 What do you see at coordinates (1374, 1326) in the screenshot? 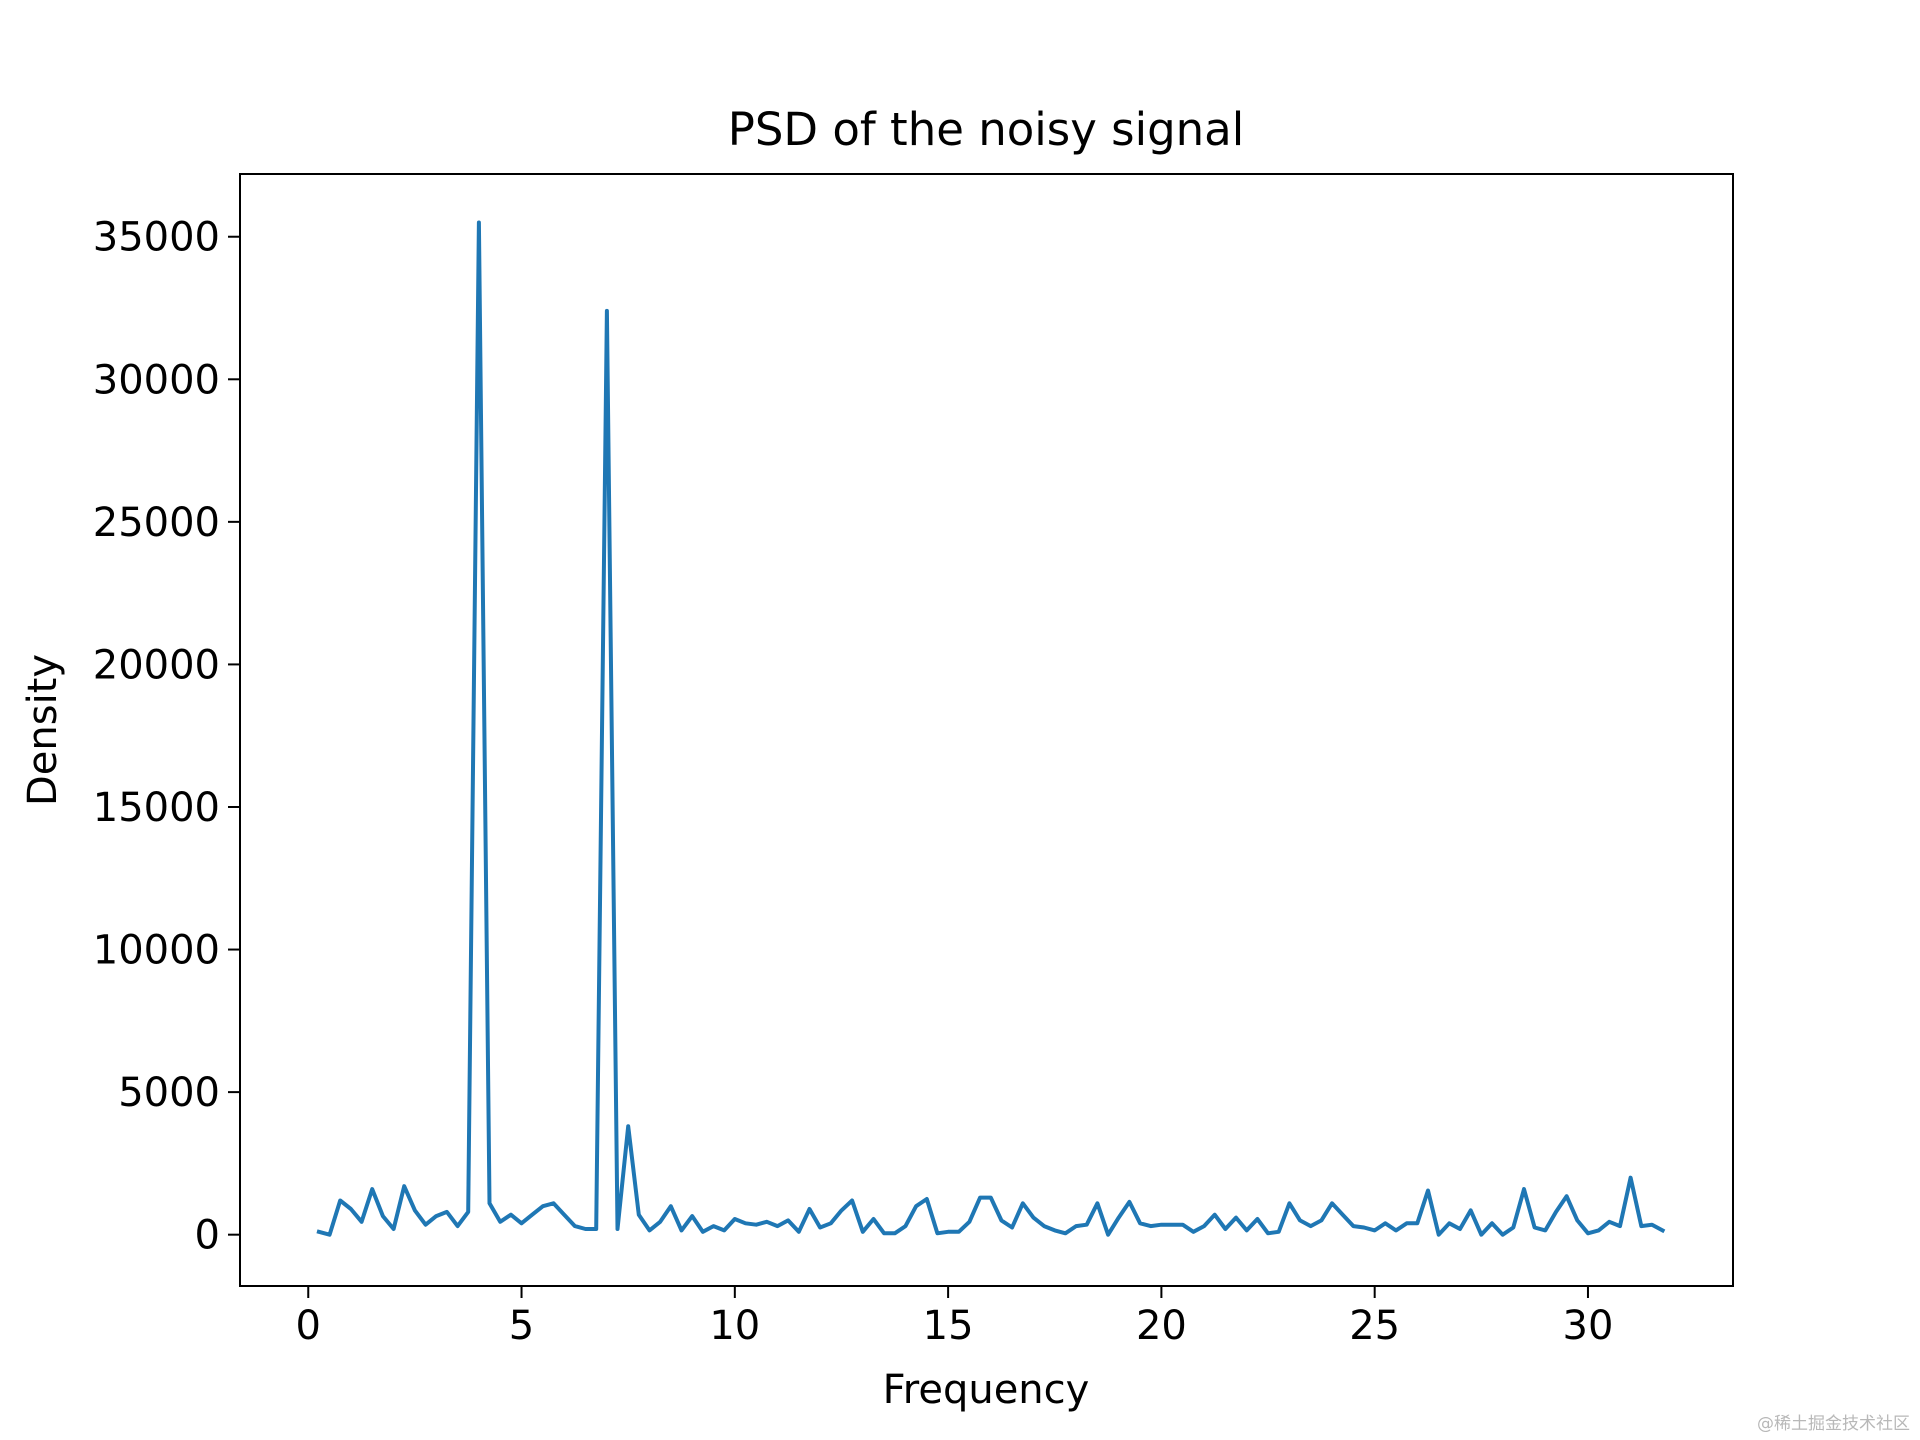
I see `x-tick-label: 25` at bounding box center [1374, 1326].